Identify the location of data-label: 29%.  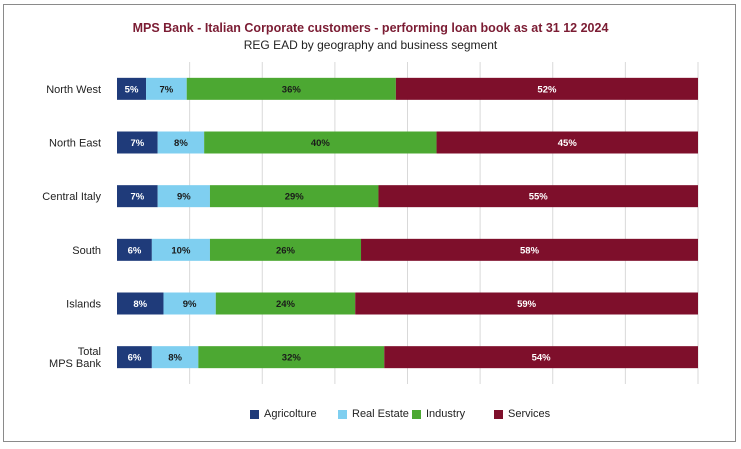
(295, 197).